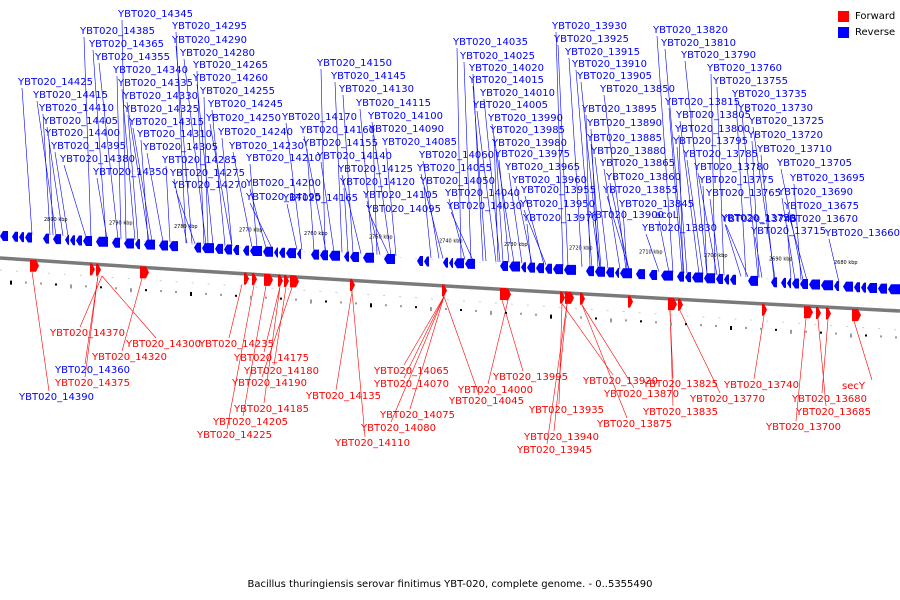  Describe the element at coordinates (271, 409) in the screenshot. I see `forward-gene-label: YBT020_14185` at that location.